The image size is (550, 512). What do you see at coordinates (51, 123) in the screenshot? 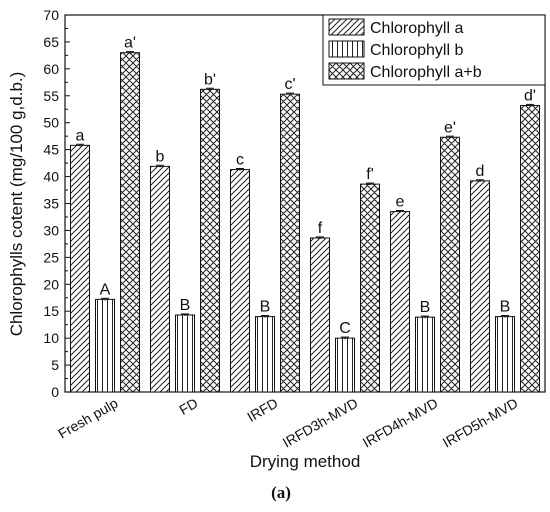
I see `y-tick-label: 50` at bounding box center [51, 123].